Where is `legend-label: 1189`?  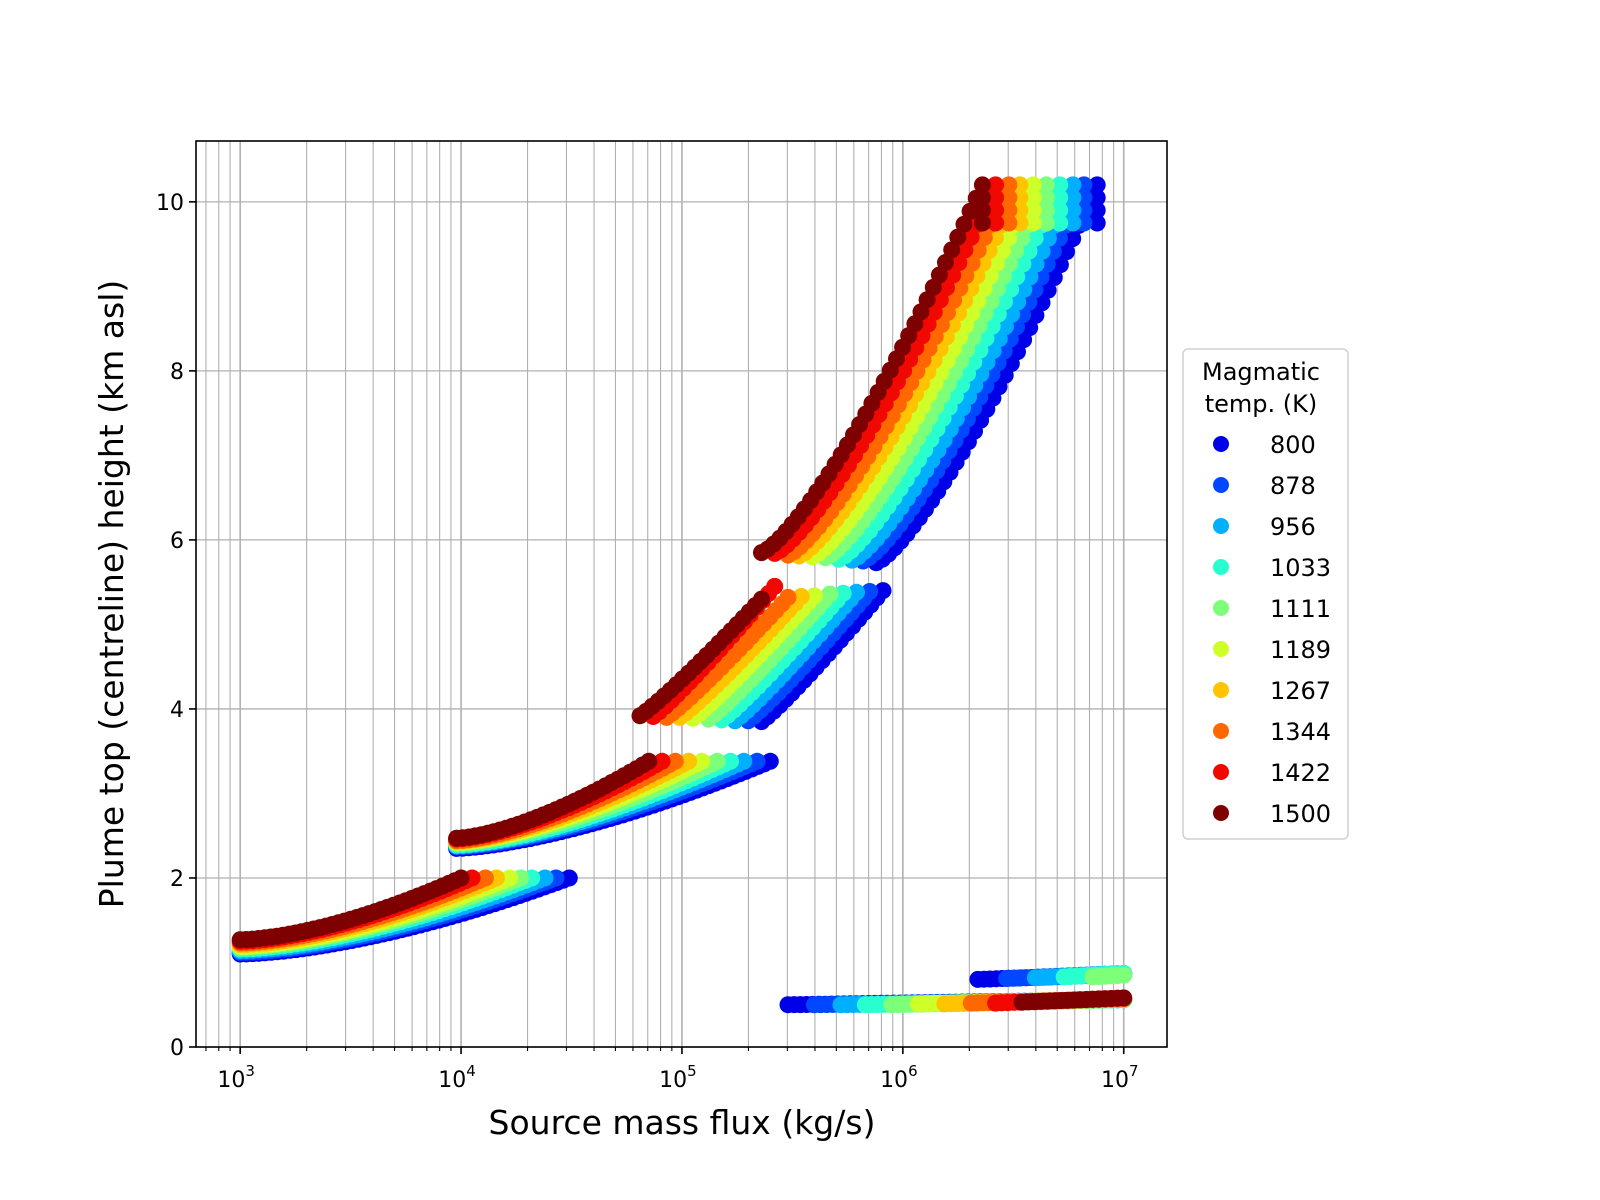
legend-label: 1189 is located at coordinates (1300, 650).